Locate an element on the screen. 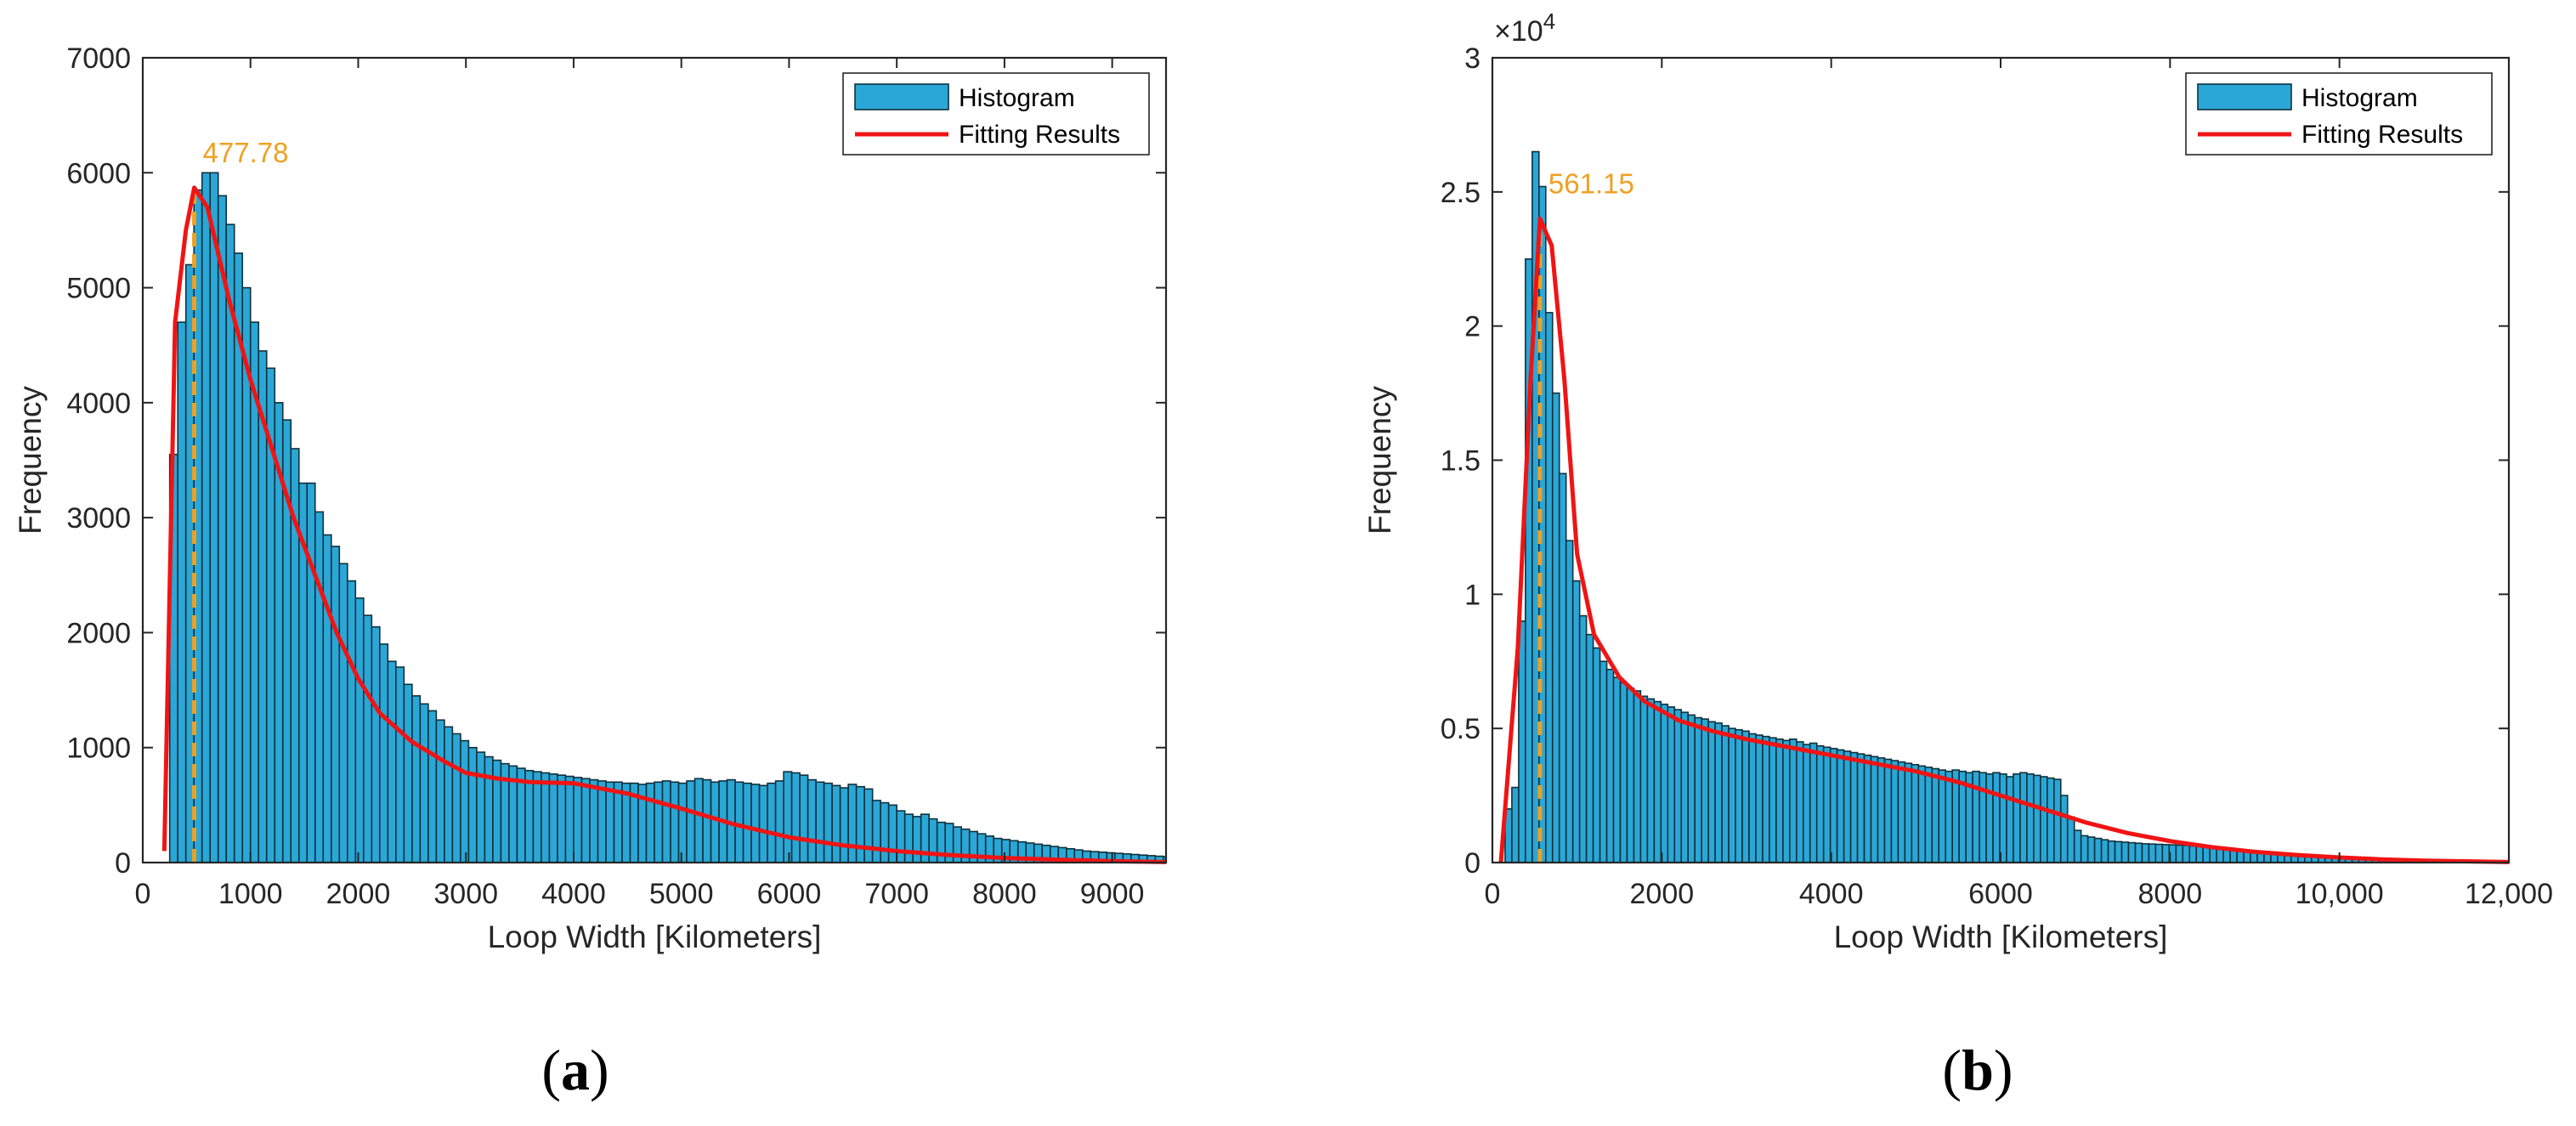 The width and height of the screenshot is (2576, 1126). x-tick-label: 6000 is located at coordinates (2000, 894).